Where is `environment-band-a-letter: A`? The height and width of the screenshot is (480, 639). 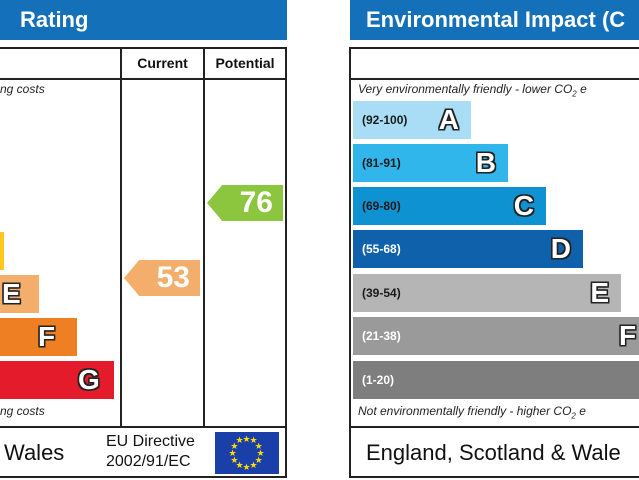 environment-band-a-letter: A is located at coordinates (448, 119).